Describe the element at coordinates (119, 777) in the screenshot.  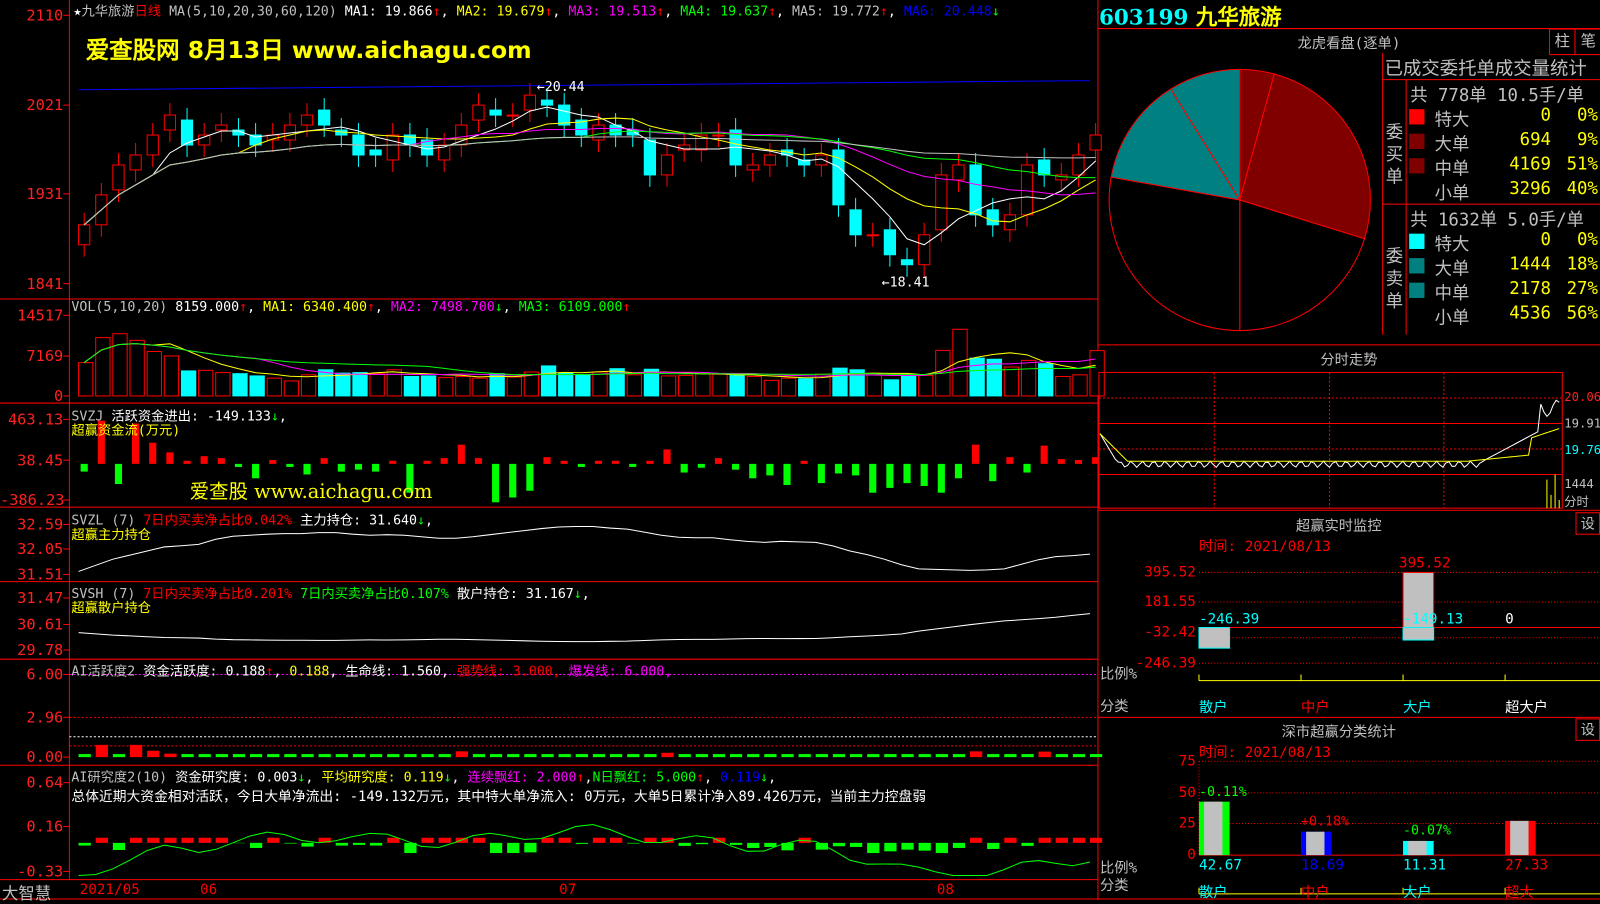
I see `text-segment: AI研究度2(10)` at that location.